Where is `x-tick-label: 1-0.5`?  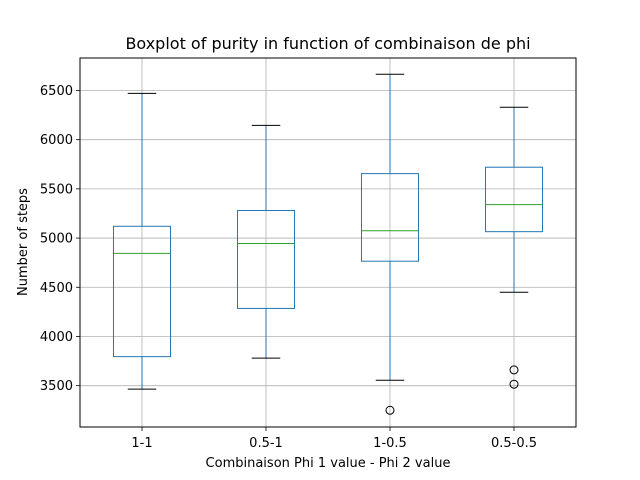 x-tick-label: 1-0.5 is located at coordinates (390, 443).